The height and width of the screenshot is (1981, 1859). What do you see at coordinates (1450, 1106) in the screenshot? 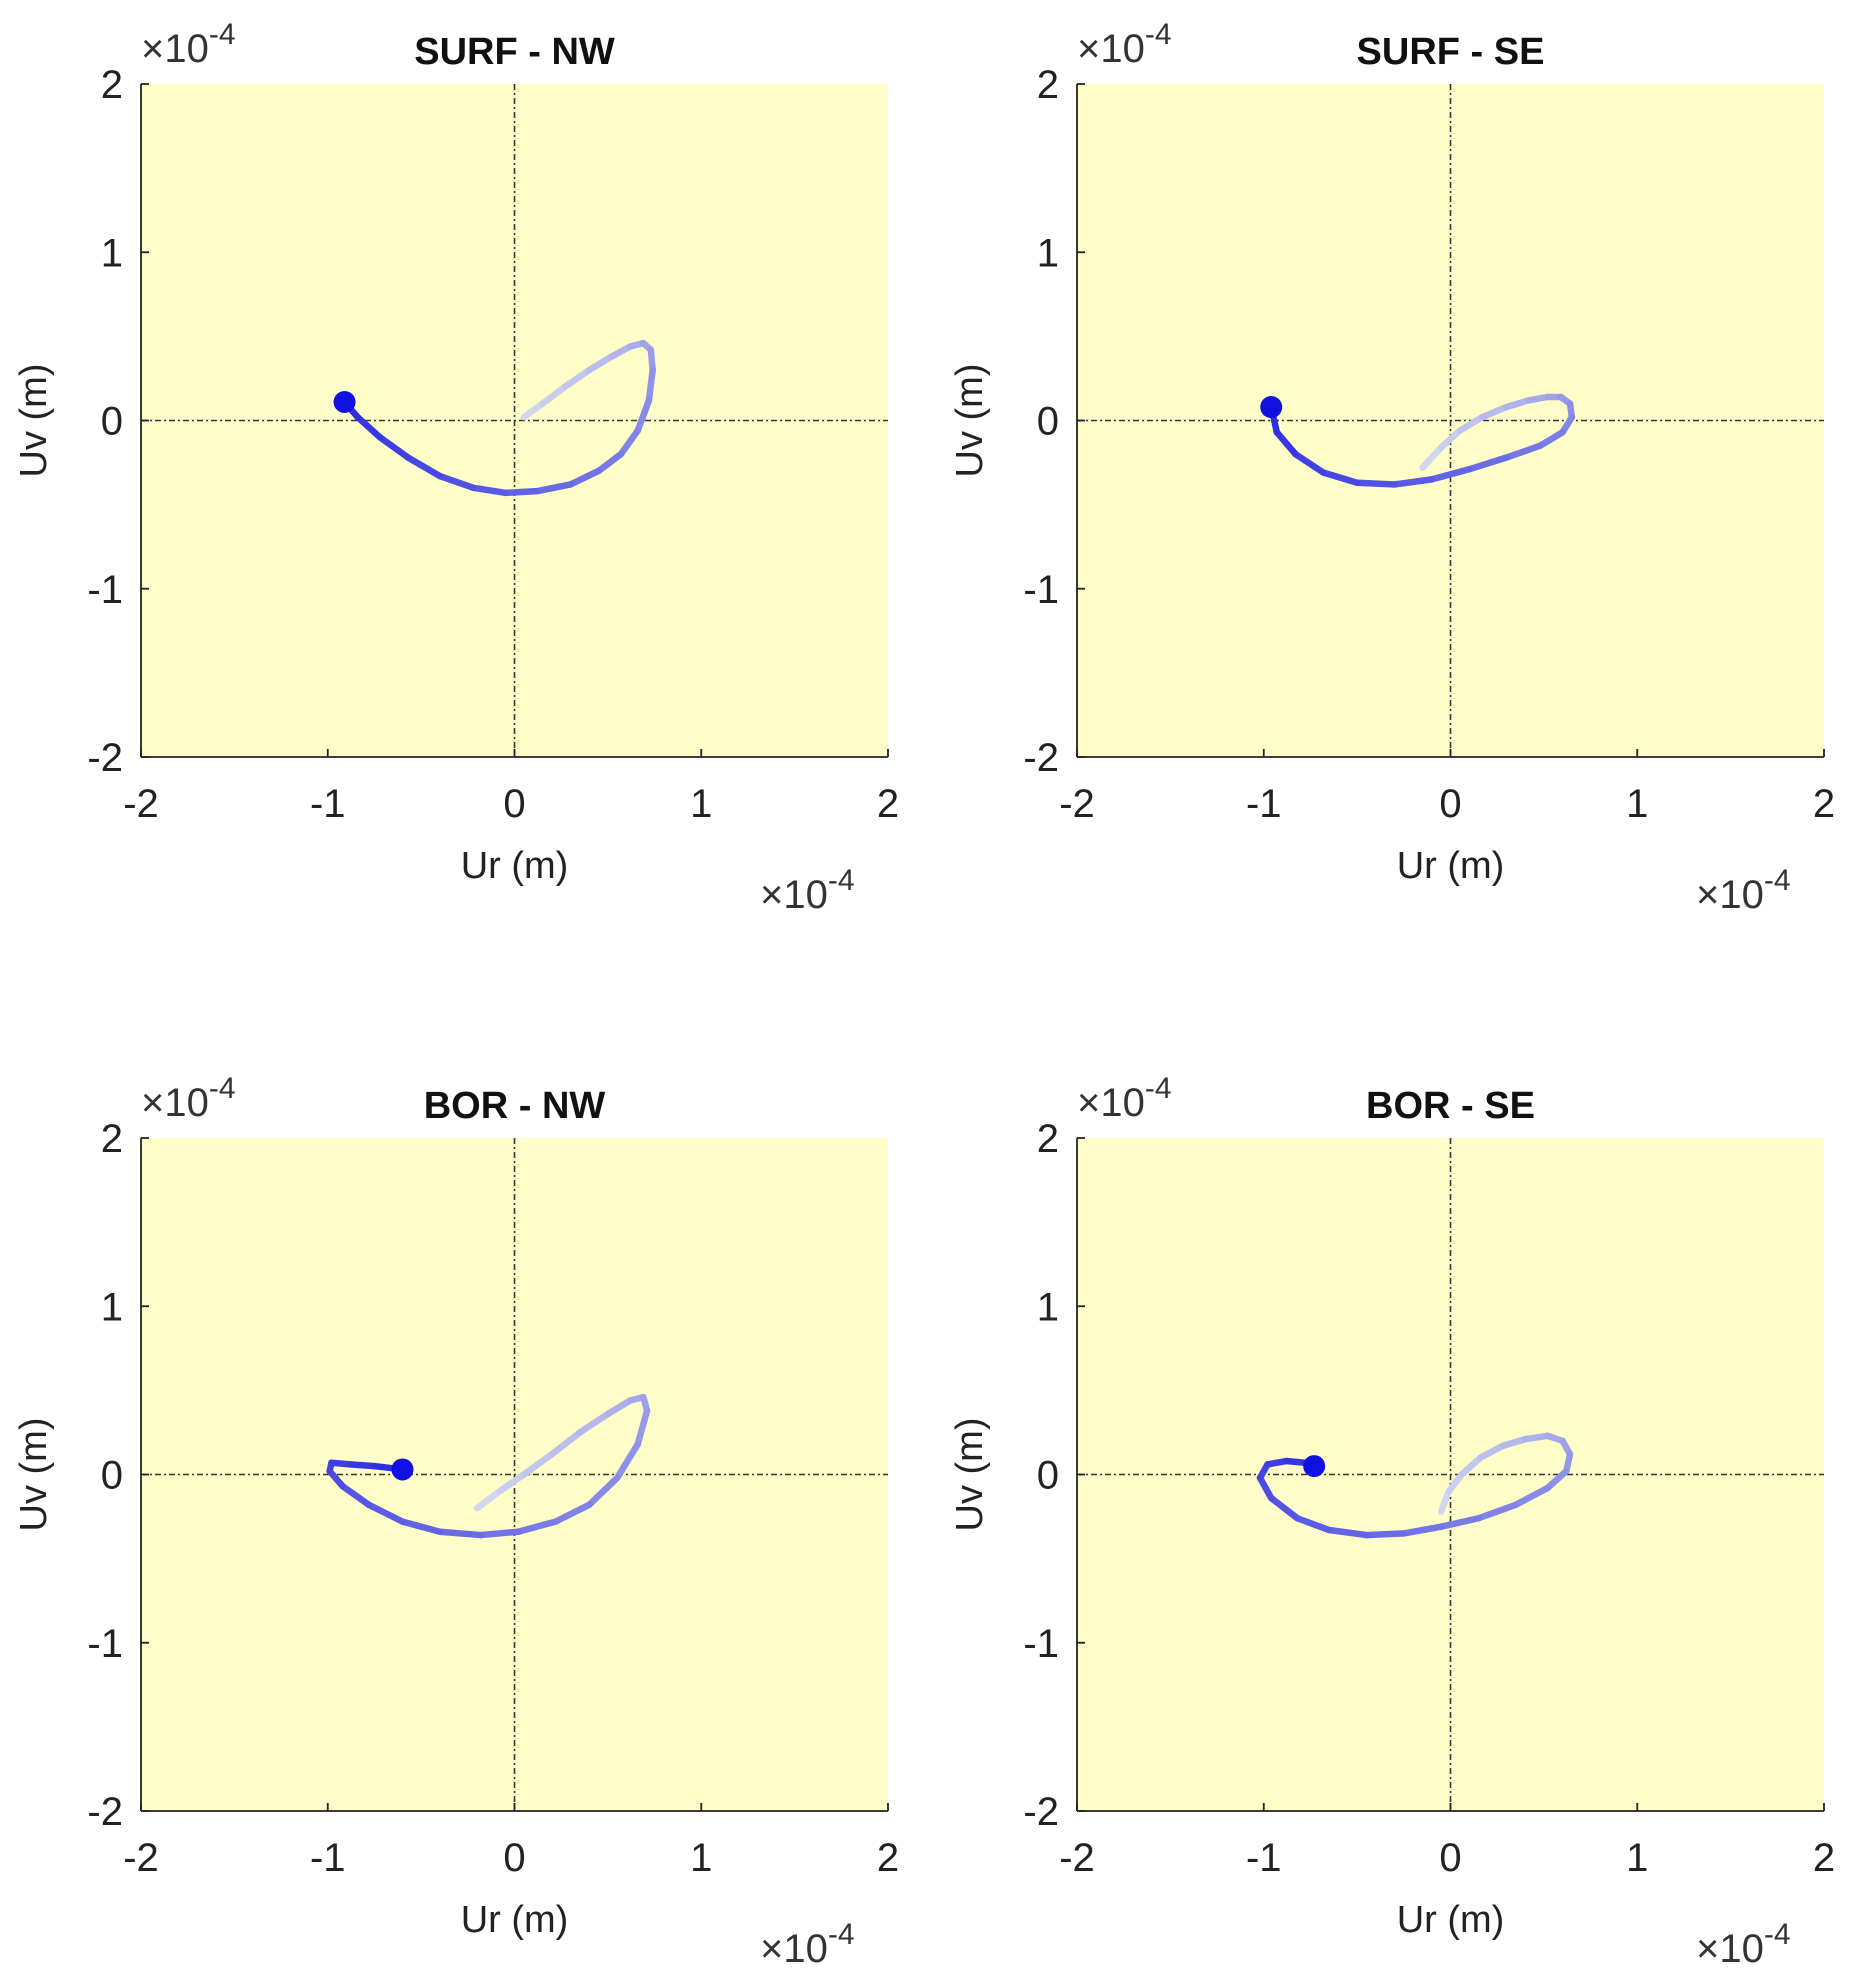
I see `chart-title: BOR - SE` at bounding box center [1450, 1106].